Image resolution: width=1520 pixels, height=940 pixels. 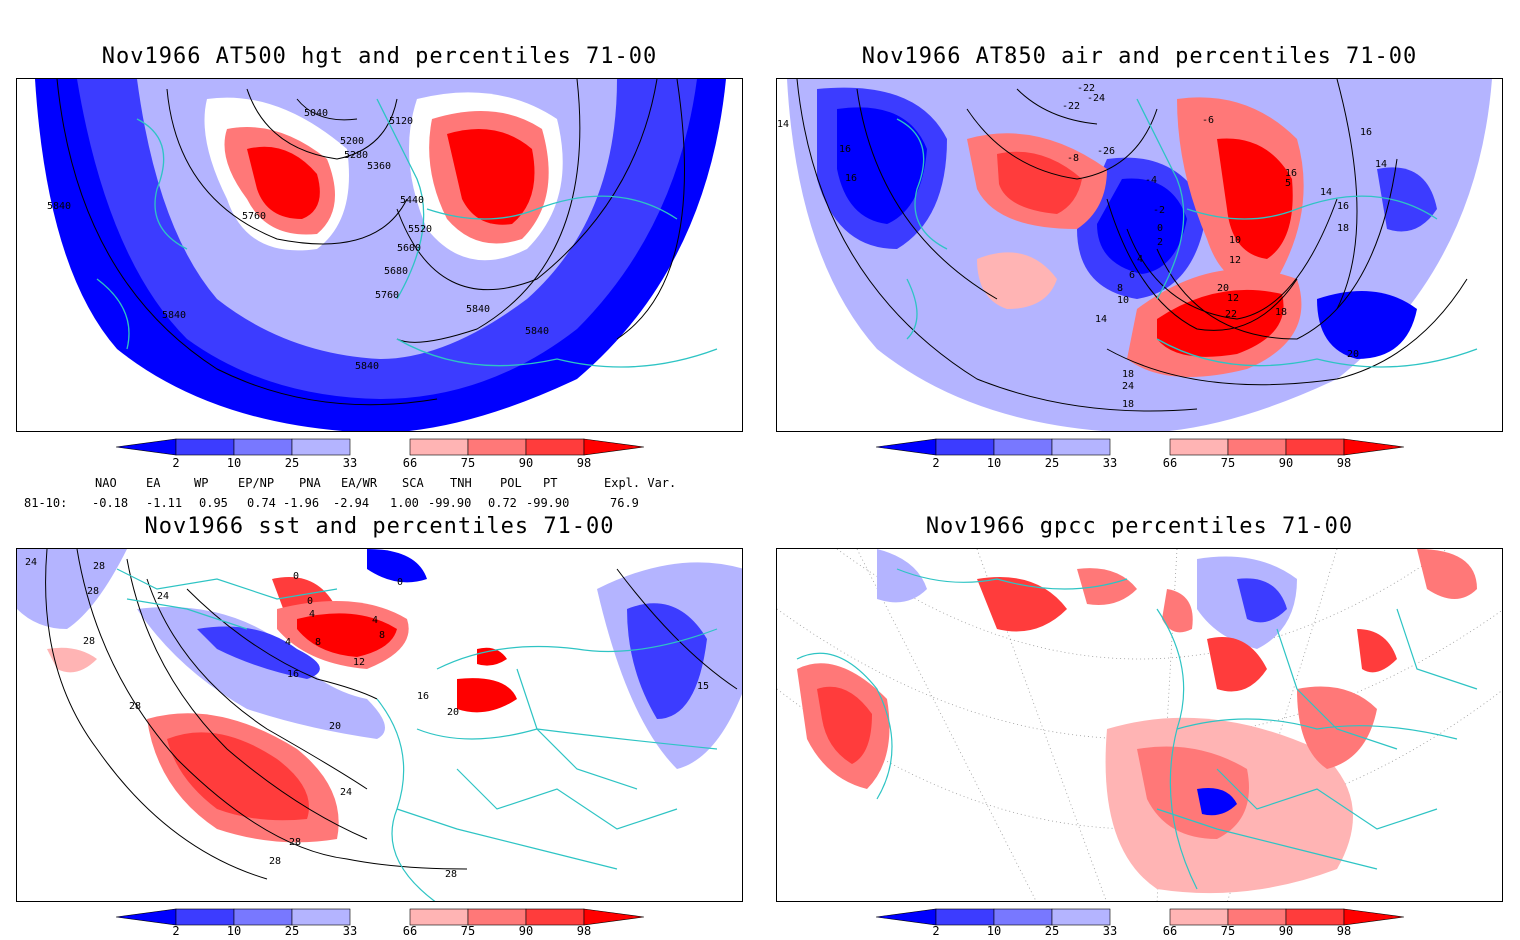 I want to click on panel-title-hgt500: Nov1966 AT500 hgt and percentiles 71-00, so click(x=379, y=56).